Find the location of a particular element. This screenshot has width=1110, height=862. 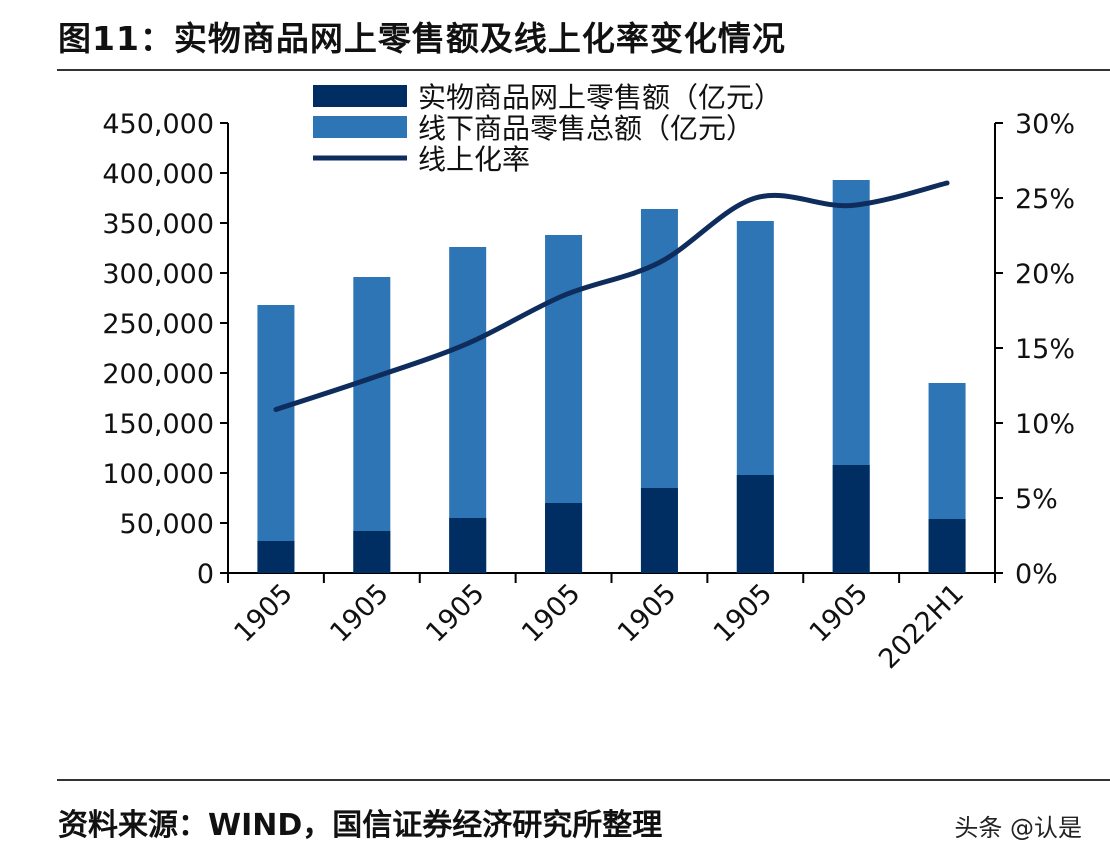

y2-tick-label: 15% is located at coordinates (1045, 349).